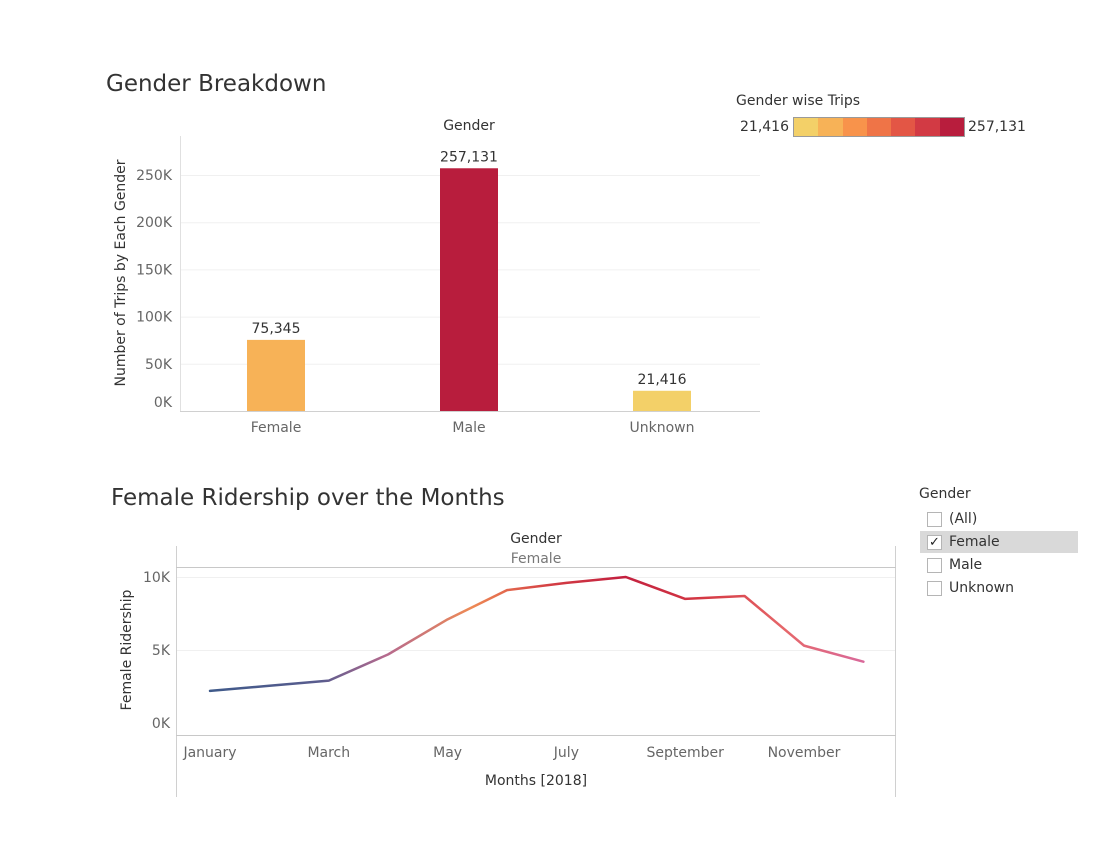  Describe the element at coordinates (966, 565) in the screenshot. I see `filter-option-label: Male` at that location.